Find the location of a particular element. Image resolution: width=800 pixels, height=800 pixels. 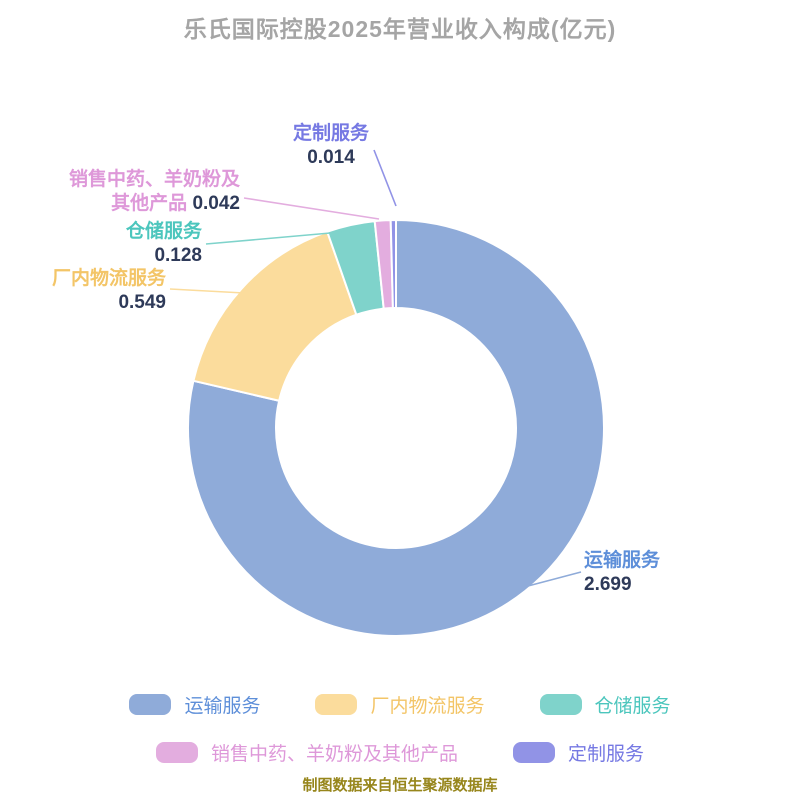

callout-sales-products: 销售中药、羊奶粉及其他产品 0.042 is located at coordinates (149, 192).